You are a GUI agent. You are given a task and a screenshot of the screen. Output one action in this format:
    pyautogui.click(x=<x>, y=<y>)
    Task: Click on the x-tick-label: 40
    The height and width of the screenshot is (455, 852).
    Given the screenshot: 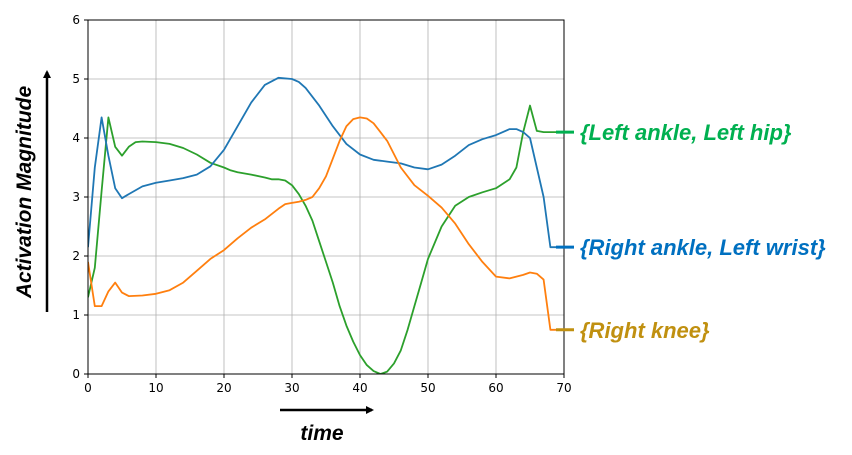 What is the action you would take?
    pyautogui.click(x=359, y=388)
    